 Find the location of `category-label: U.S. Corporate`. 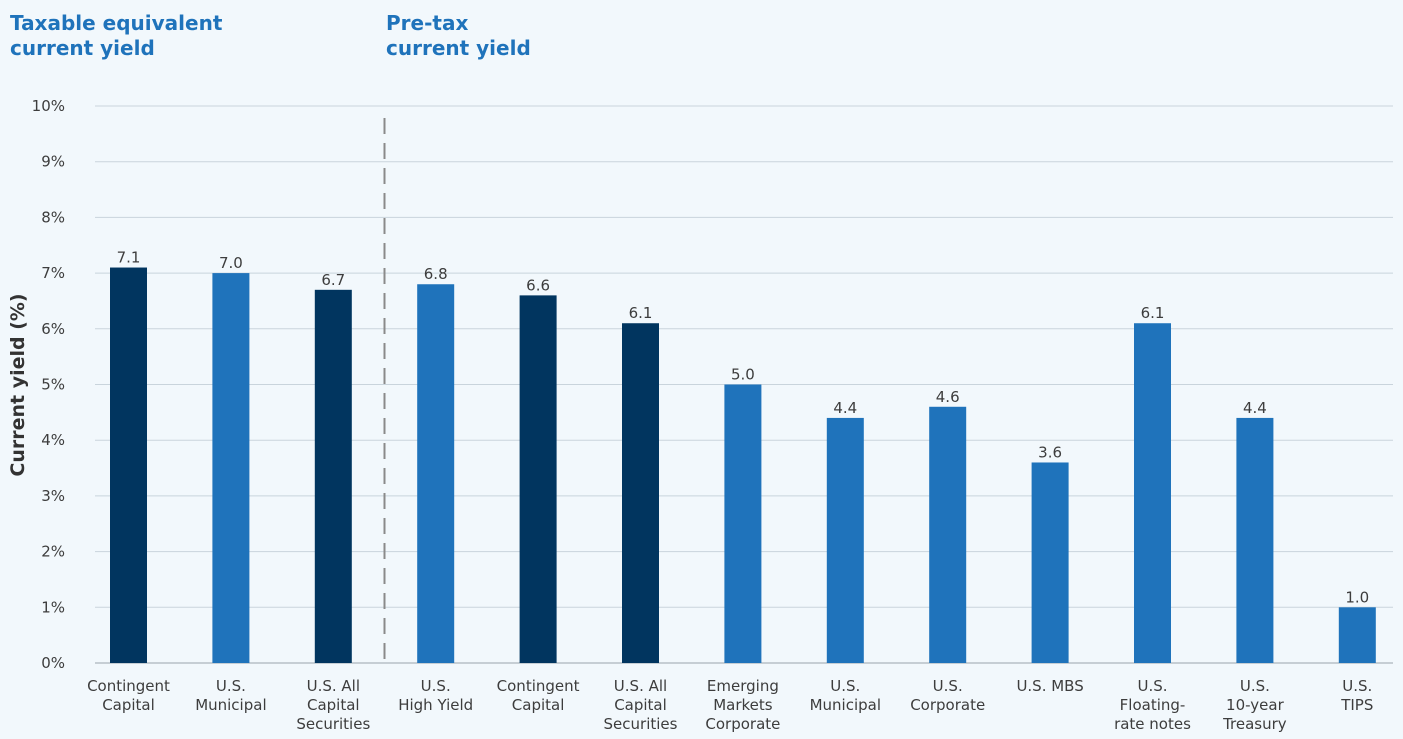

category-label: U.S. Corporate is located at coordinates (947, 695).